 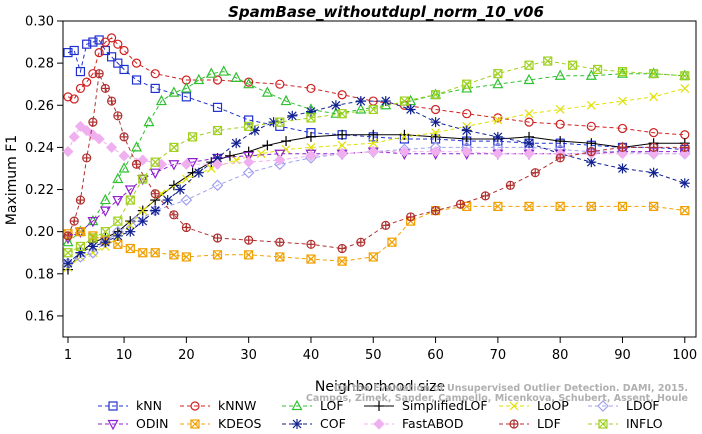 I want to click on legend-marker-kdeos, so click(x=195, y=424).